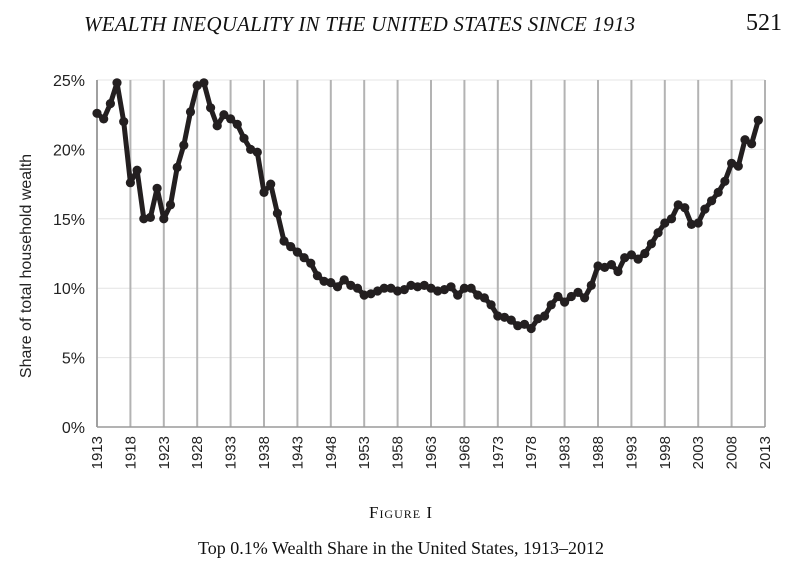 The image size is (802, 568). Describe the element at coordinates (598, 452) in the screenshot. I see `x-tick-label: 1988` at that location.